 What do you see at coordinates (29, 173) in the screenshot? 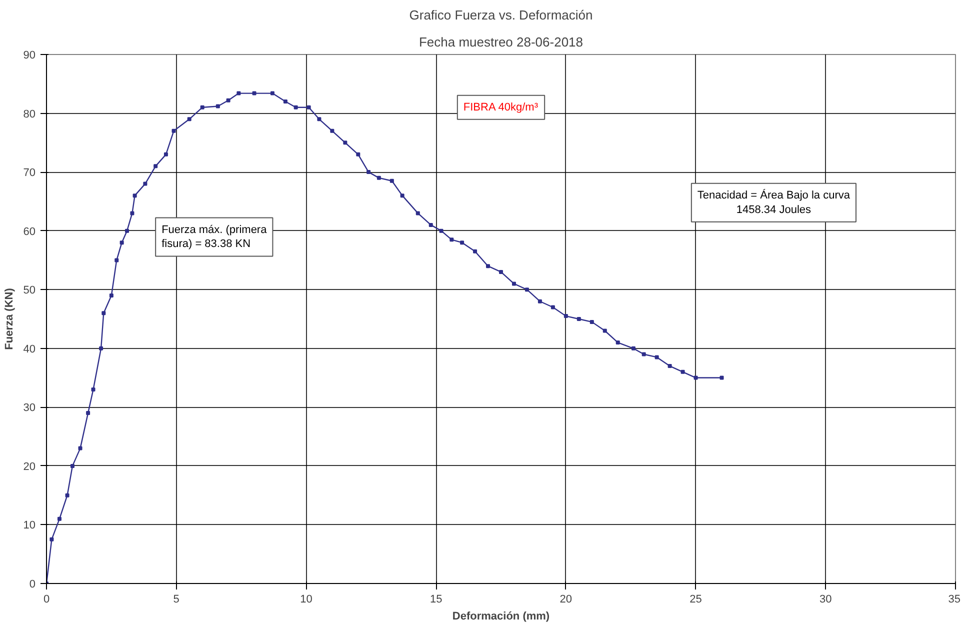
I see `y-tick-label: 70` at bounding box center [29, 173].